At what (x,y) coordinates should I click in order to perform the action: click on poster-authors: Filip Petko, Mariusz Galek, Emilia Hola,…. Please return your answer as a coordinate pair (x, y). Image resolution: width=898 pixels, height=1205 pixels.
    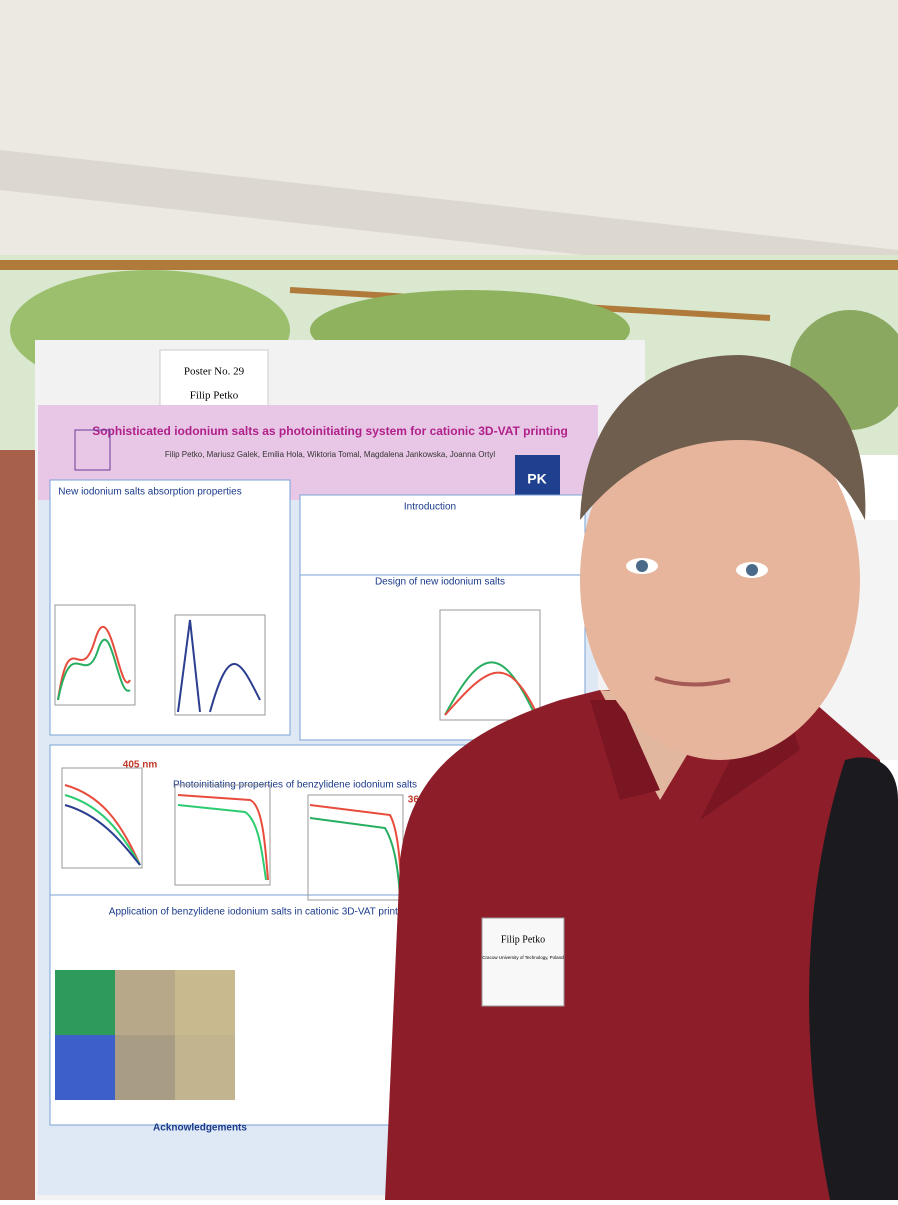
    Looking at the image, I should click on (330, 454).